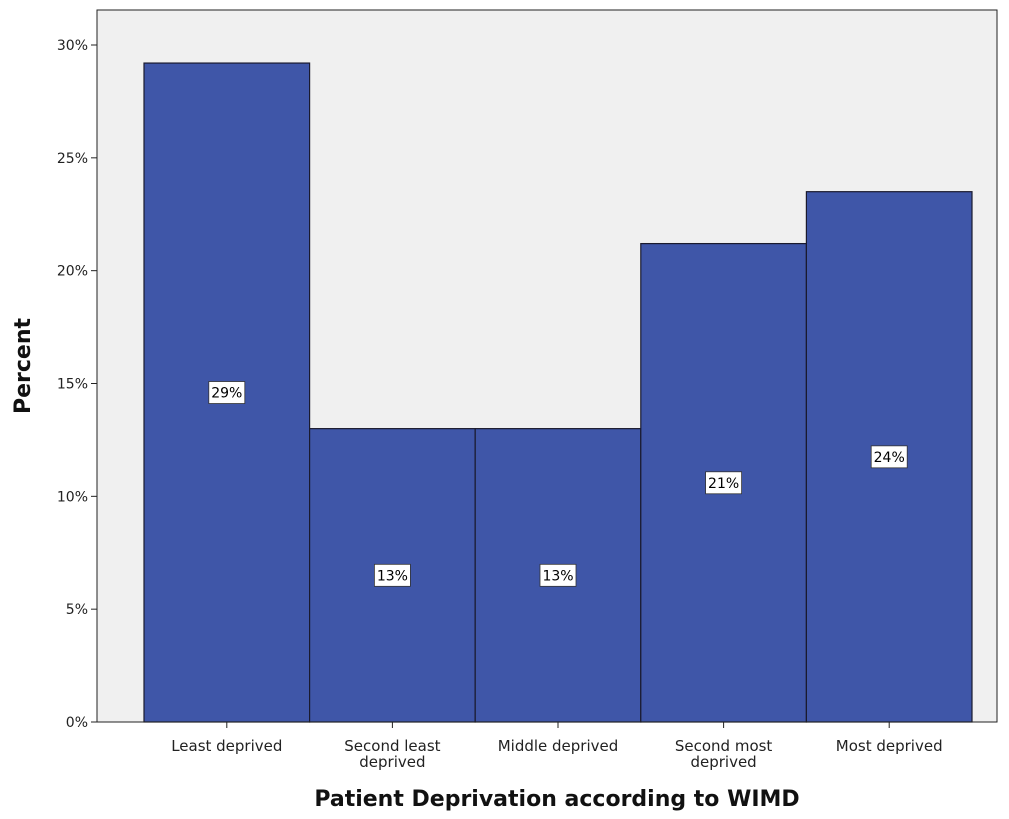 The image size is (1009, 819). Describe the element at coordinates (72, 272) in the screenshot. I see `y-tick-label: 20%` at that location.